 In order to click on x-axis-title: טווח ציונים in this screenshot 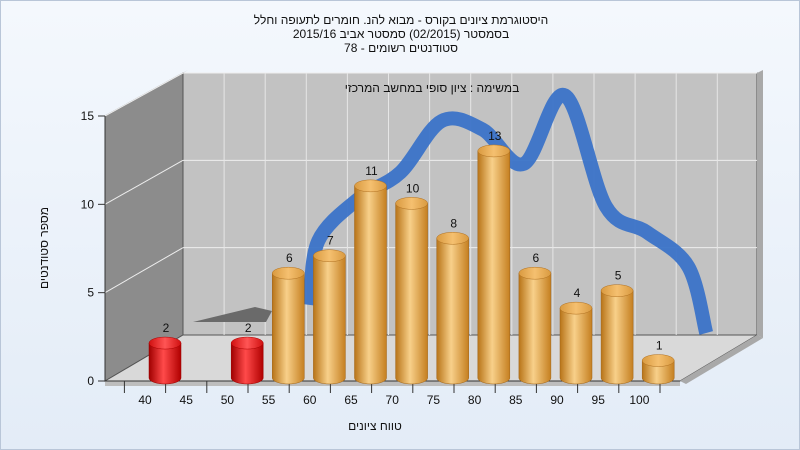, I will do `click(375, 426)`.